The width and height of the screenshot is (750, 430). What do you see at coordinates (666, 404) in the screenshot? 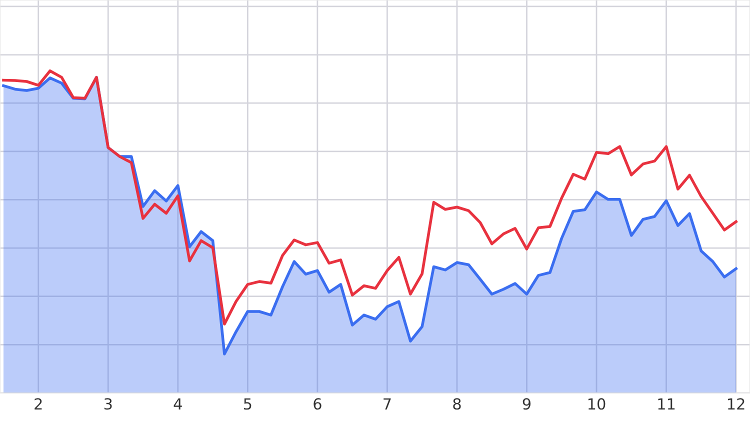
I see `x-tick-label: 11` at bounding box center [666, 404].